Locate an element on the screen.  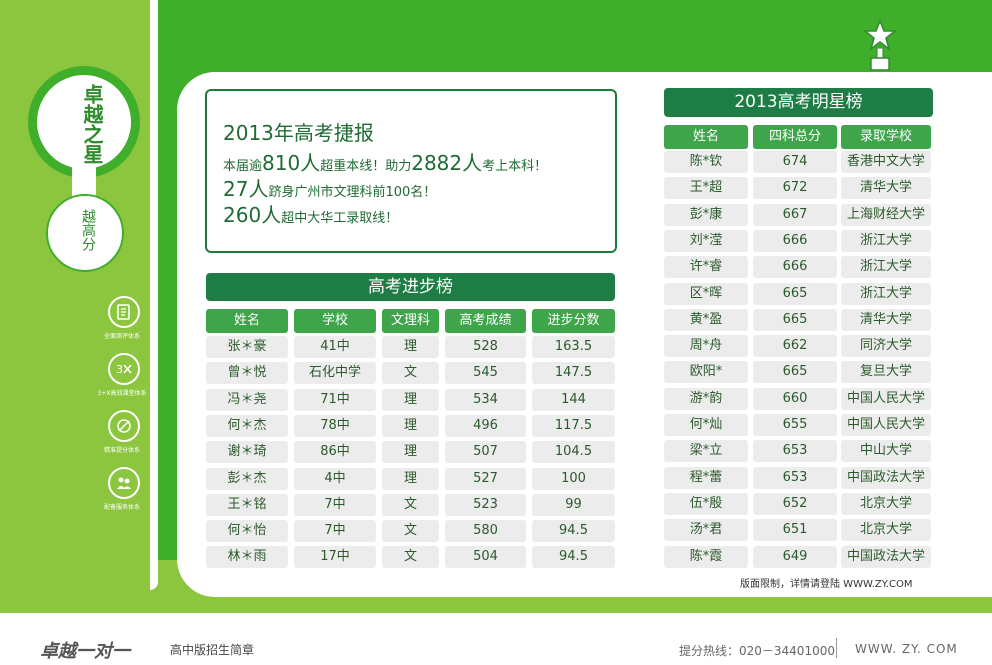
progress-cell: 71中 is located at coordinates (335, 399).